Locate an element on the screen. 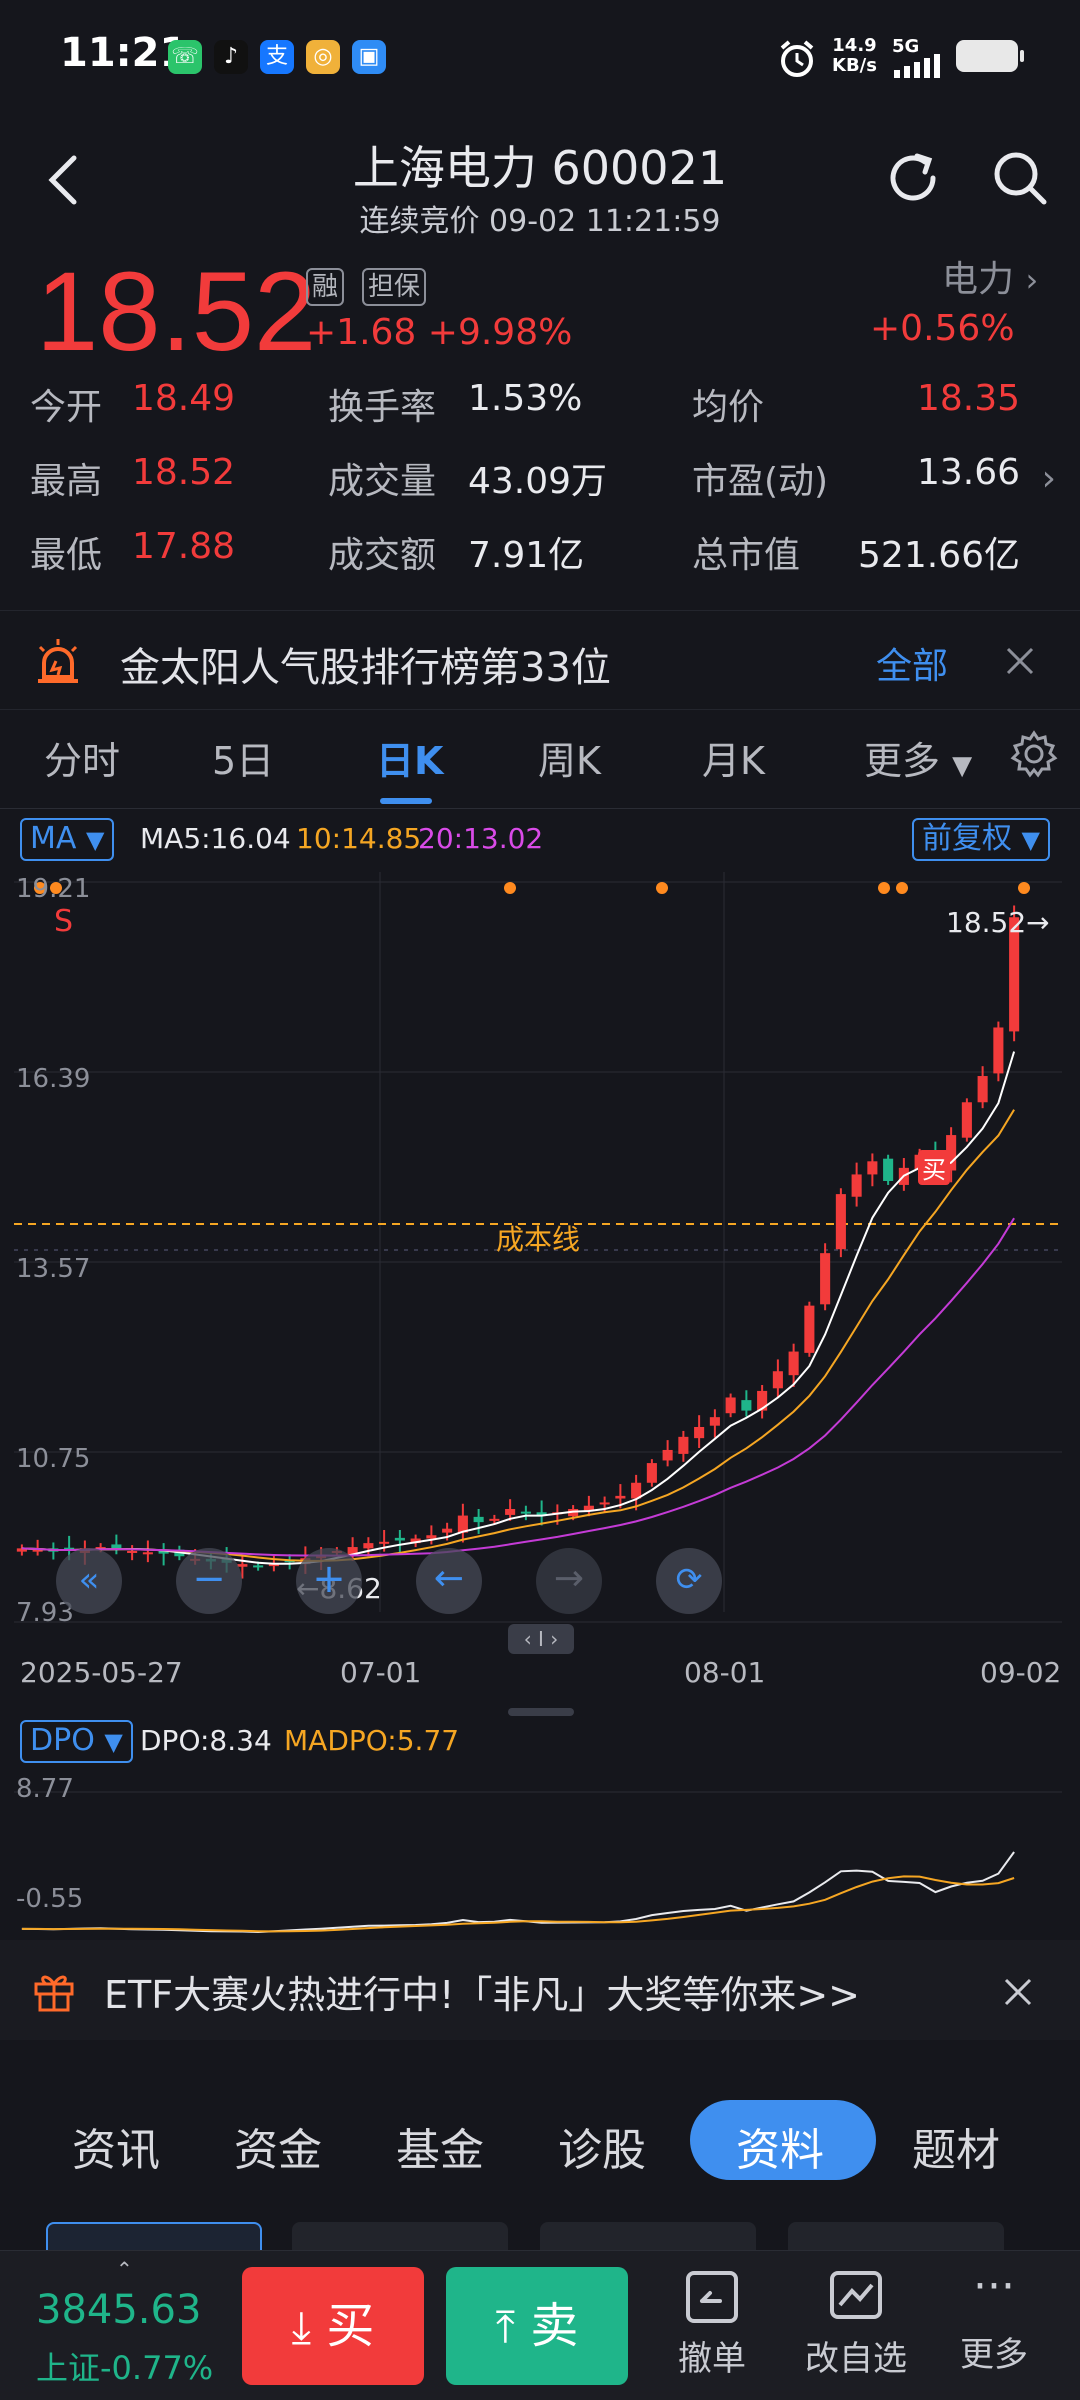 Image resolution: width=1080 pixels, height=2400 pixels. index-widget: ⌃ 3845.63 上证-0.77% is located at coordinates (118, 2325).